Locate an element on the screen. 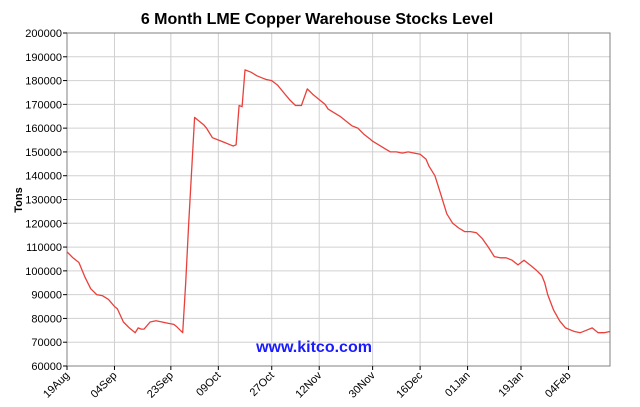  x-tick-label: 27Oct is located at coordinates (262, 384).